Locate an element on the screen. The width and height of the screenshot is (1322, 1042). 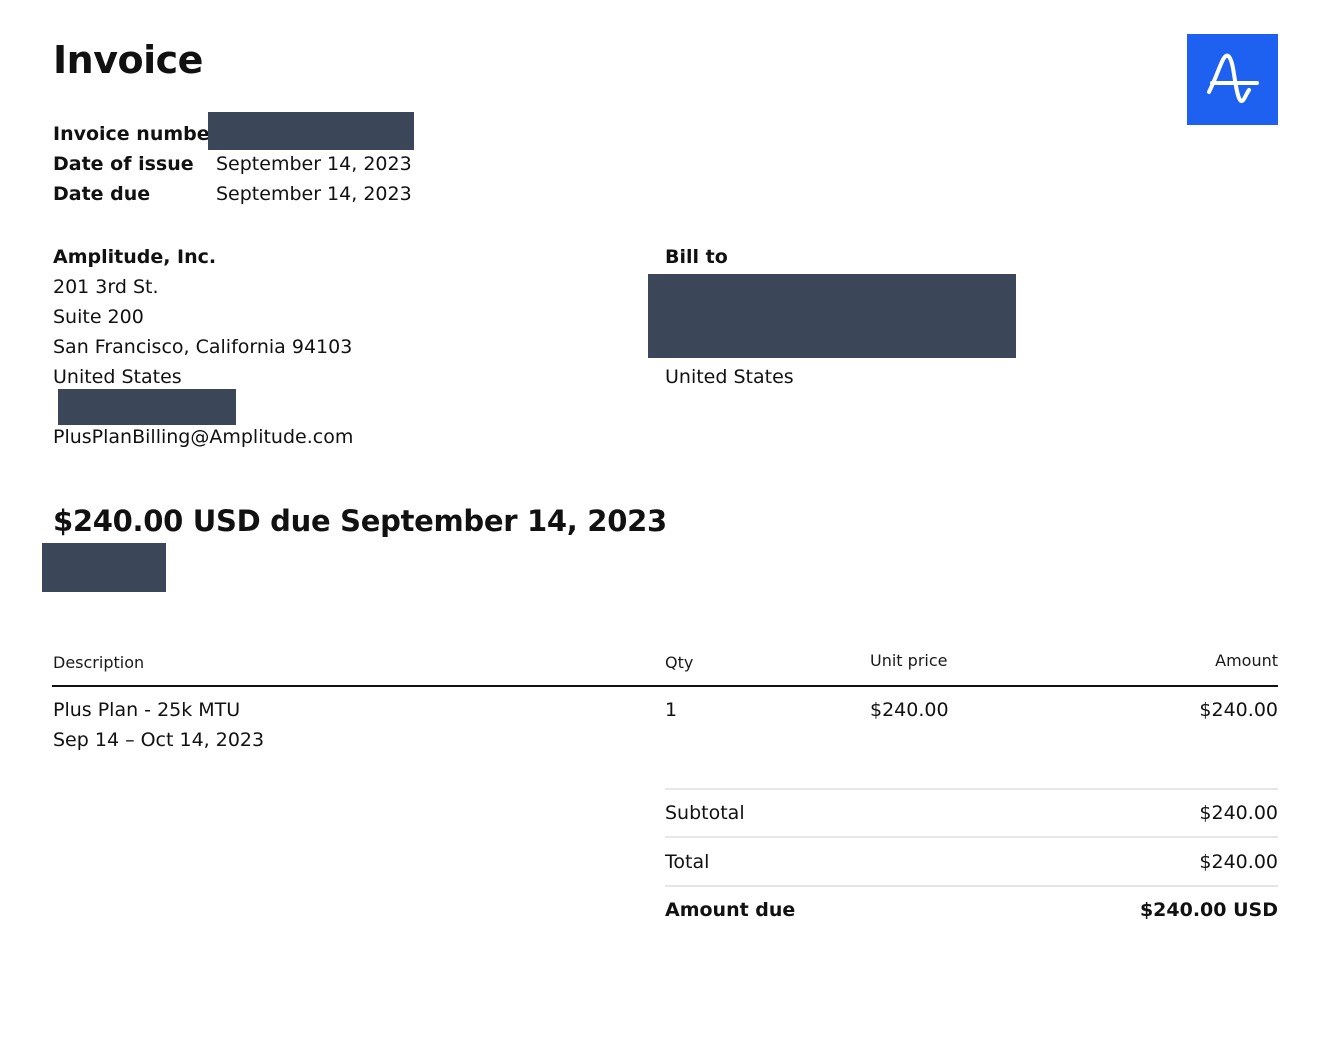
date-due-label: Date due is located at coordinates (102, 194).